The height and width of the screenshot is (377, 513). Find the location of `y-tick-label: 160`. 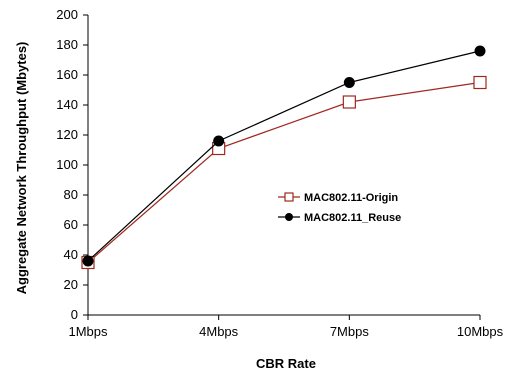

y-tick-label: 160 is located at coordinates (67, 74).